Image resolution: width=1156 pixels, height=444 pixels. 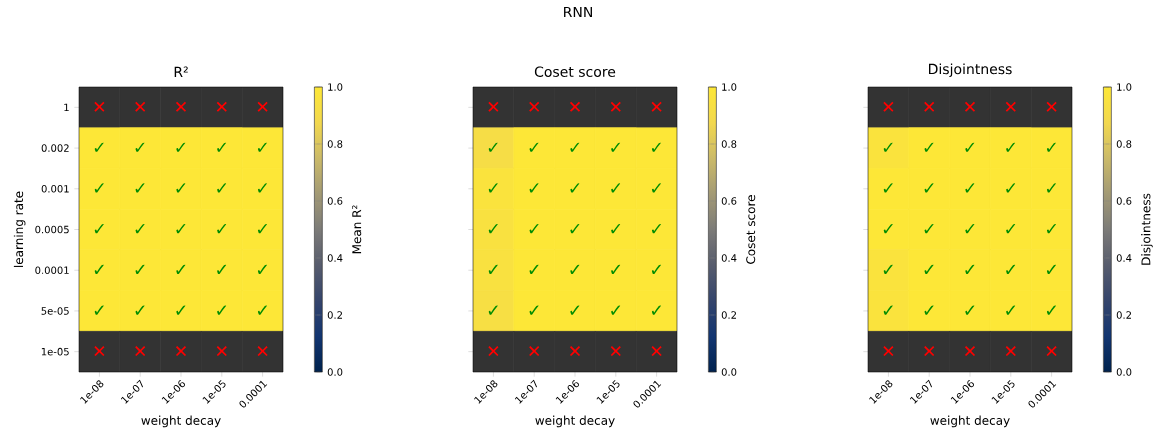 I want to click on color-bar-label: 0.6, so click(x=1124, y=201).